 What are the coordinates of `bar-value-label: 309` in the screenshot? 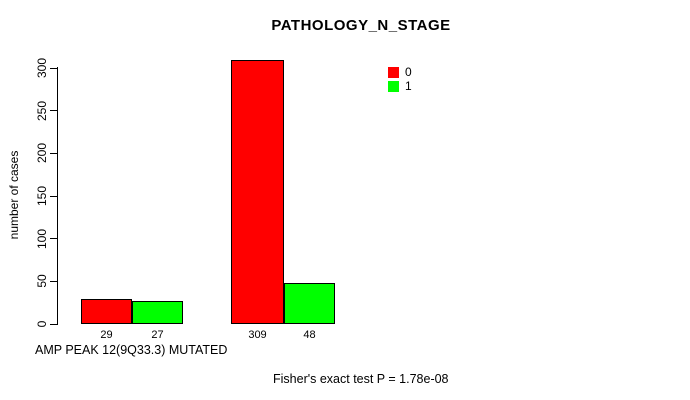 It's located at (257, 335).